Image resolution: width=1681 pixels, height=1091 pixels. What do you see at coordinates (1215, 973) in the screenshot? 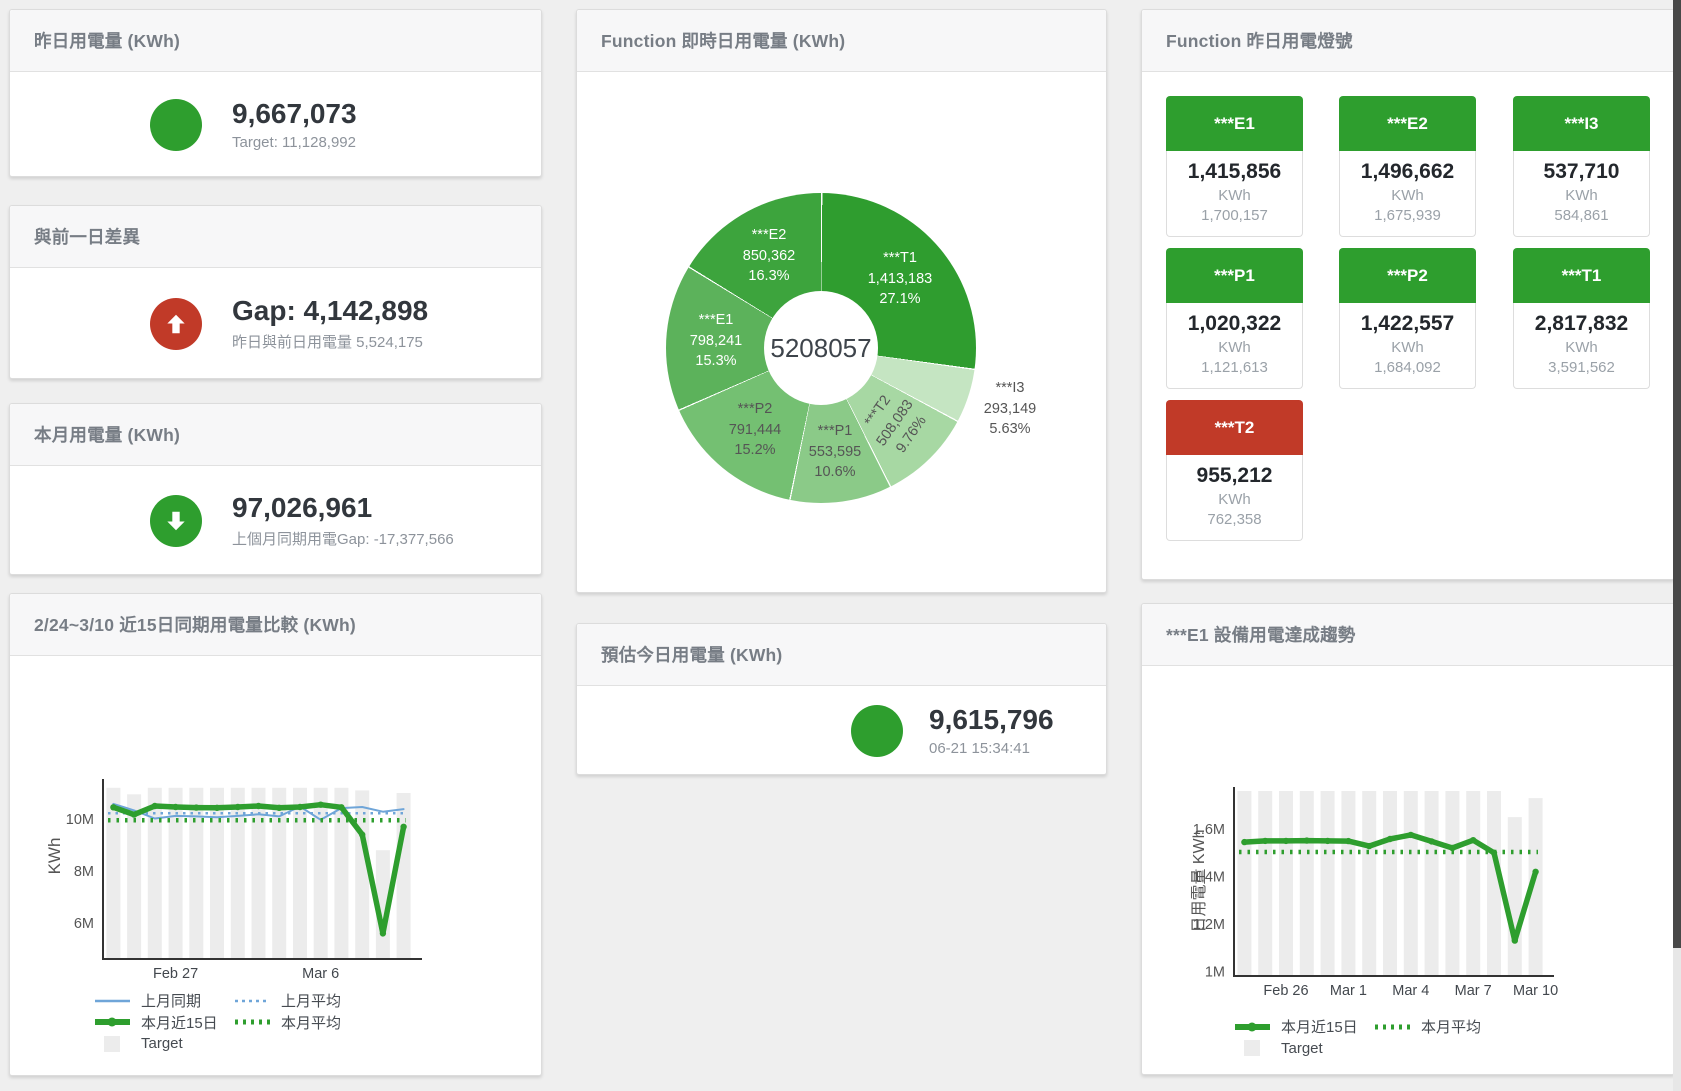
I see `y-tick-label: 1M` at bounding box center [1215, 973].